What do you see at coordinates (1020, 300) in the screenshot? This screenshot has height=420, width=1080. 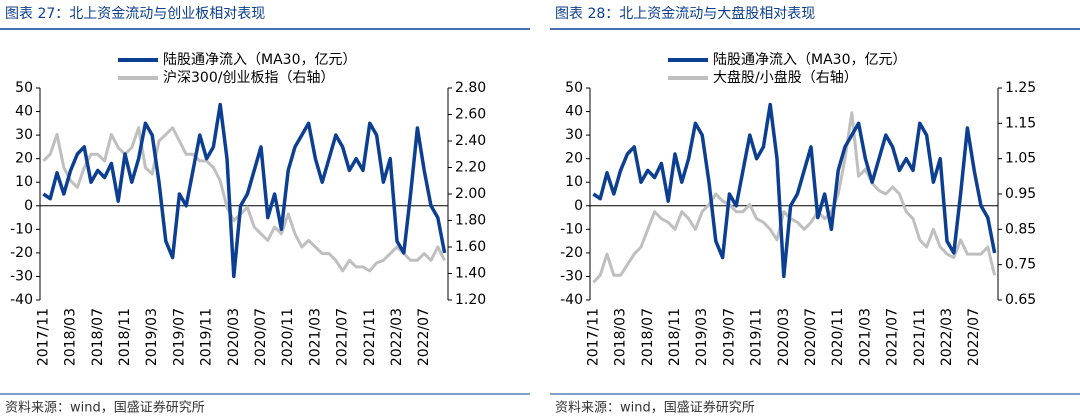 I see `y2-tick-label: 0.65` at bounding box center [1020, 300].